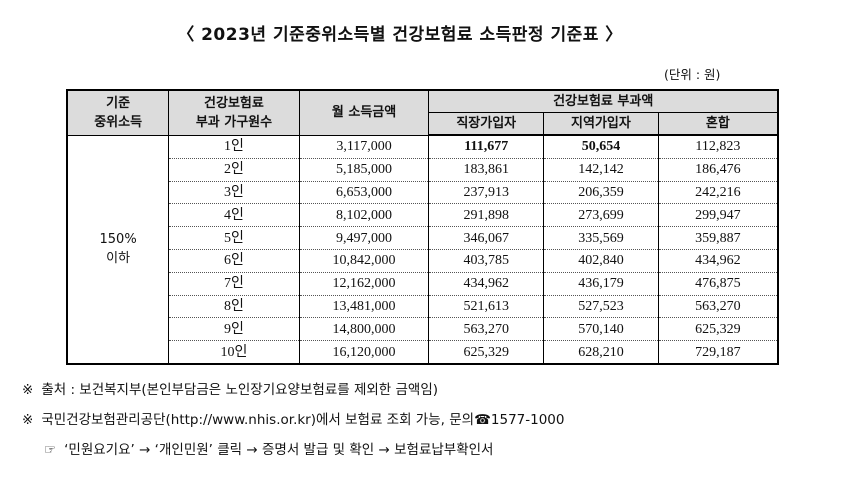 The image size is (854, 479). Describe the element at coordinates (486, 329) in the screenshot. I see `cell-employee: 563,270` at that location.